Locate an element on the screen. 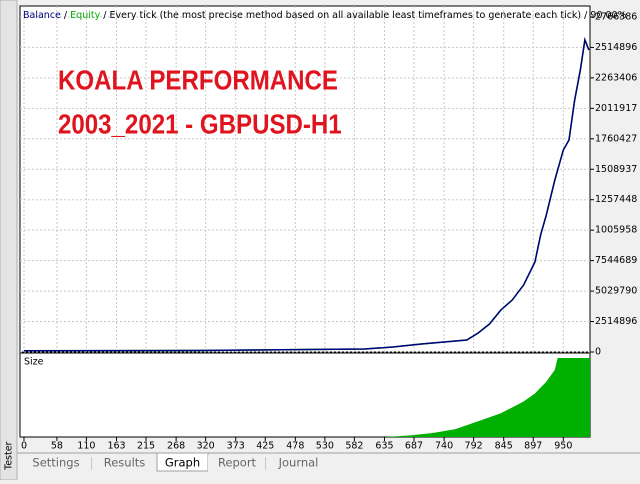 This screenshot has width=640, height=484. y-tick-label: 2766386 is located at coordinates (616, 16).